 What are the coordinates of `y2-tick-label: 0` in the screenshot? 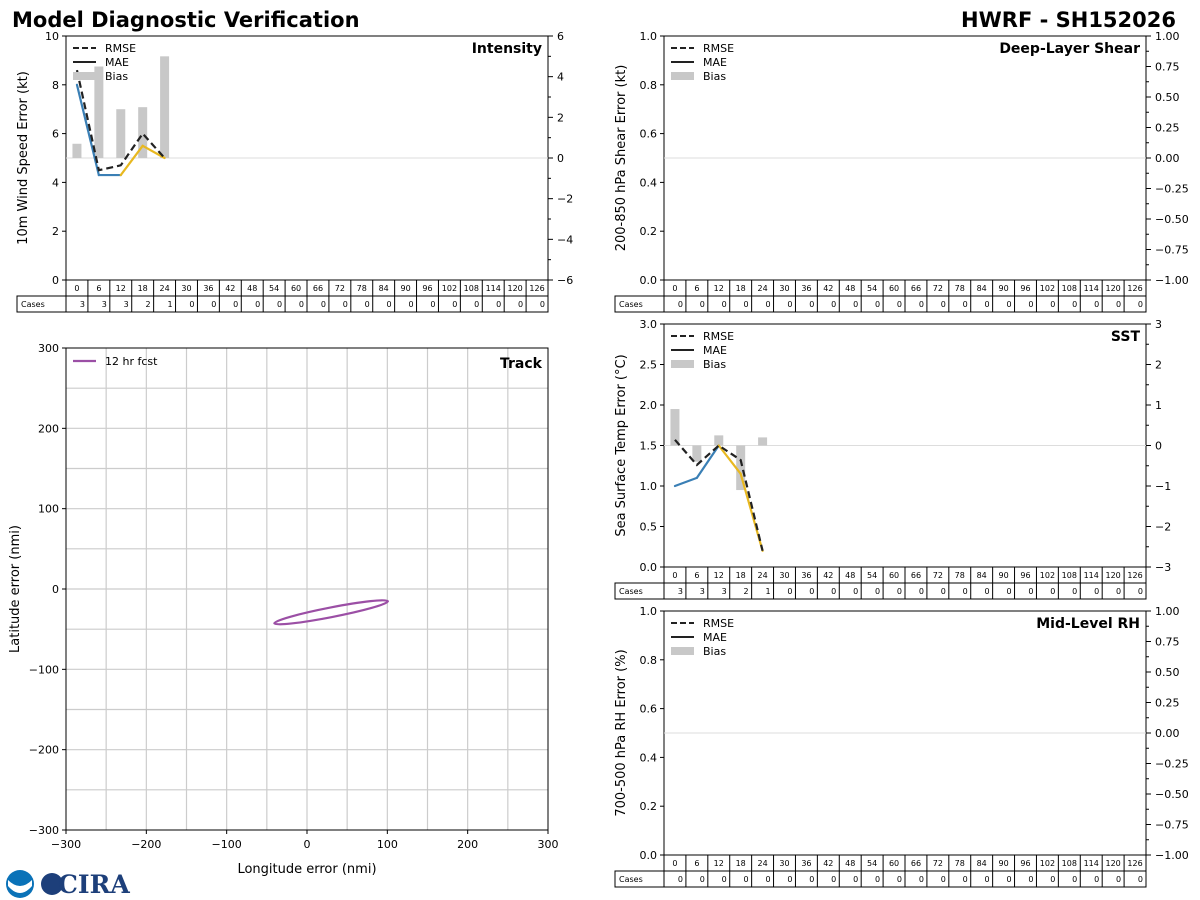 It's located at (1158, 446).